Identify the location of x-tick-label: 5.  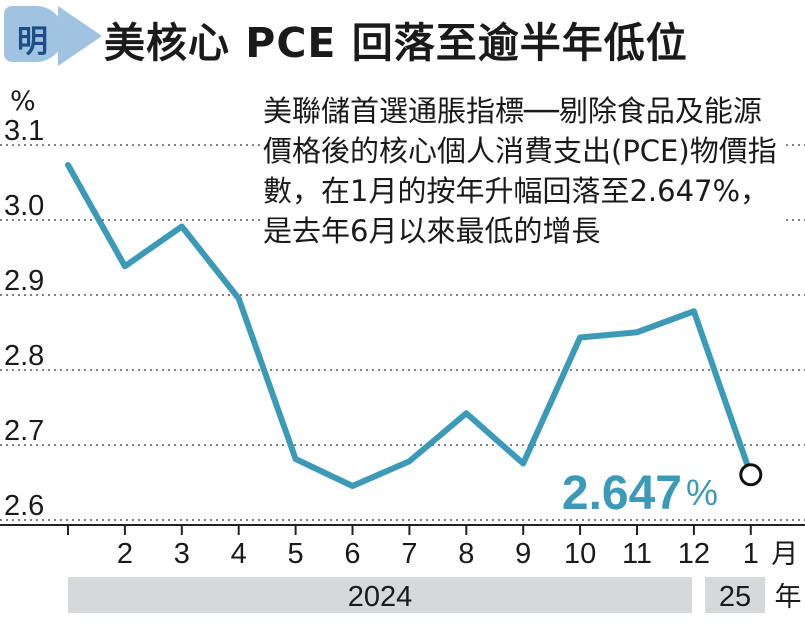
(296, 554).